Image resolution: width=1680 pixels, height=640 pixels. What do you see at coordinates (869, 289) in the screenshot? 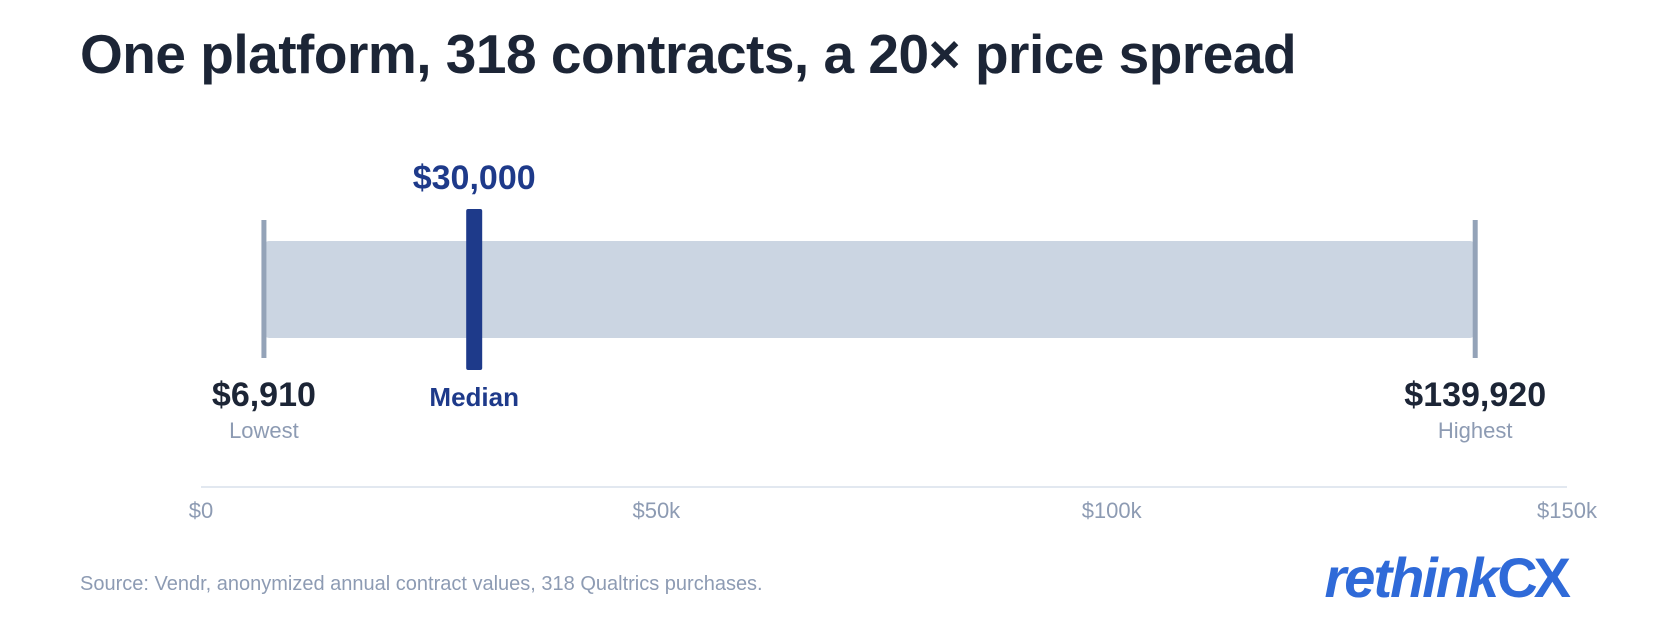
I see `range-bar` at bounding box center [869, 289].